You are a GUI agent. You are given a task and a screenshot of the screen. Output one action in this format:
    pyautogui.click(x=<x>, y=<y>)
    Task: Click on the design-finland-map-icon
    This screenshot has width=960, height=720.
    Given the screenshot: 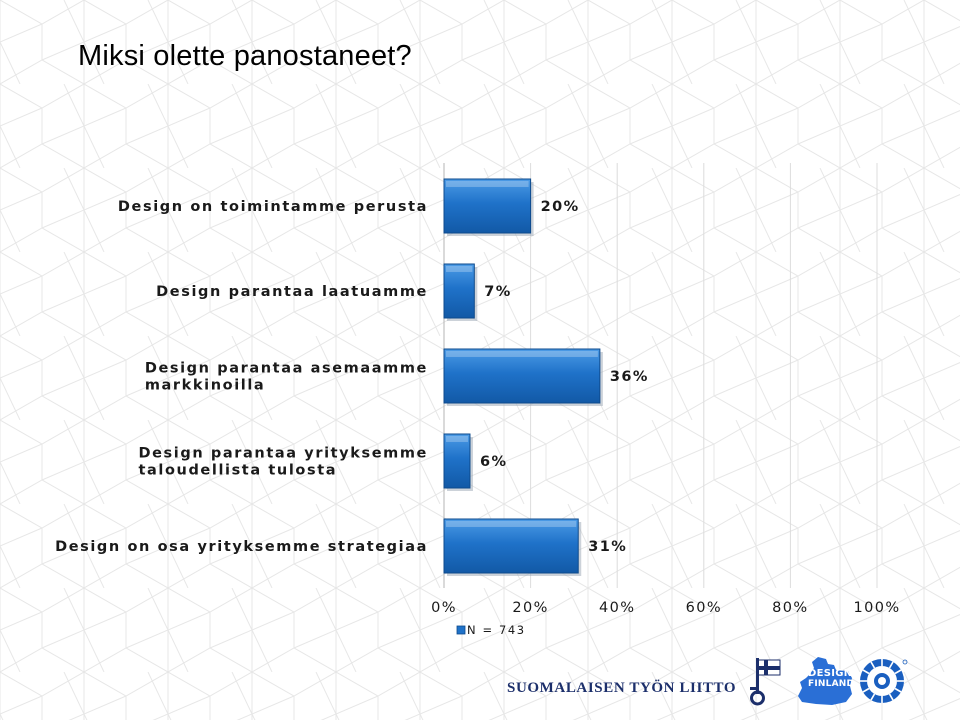 What is the action you would take?
    pyautogui.click(x=825, y=681)
    